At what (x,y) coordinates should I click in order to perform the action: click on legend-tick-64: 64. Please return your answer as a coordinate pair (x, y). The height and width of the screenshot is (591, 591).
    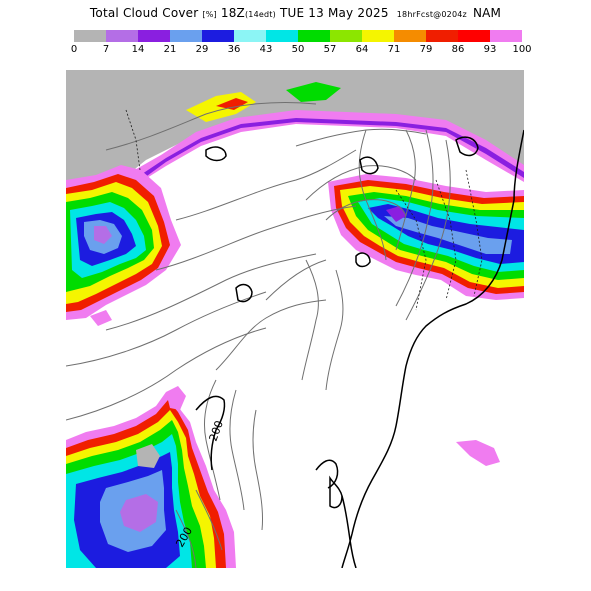
    Looking at the image, I should click on (362, 49).